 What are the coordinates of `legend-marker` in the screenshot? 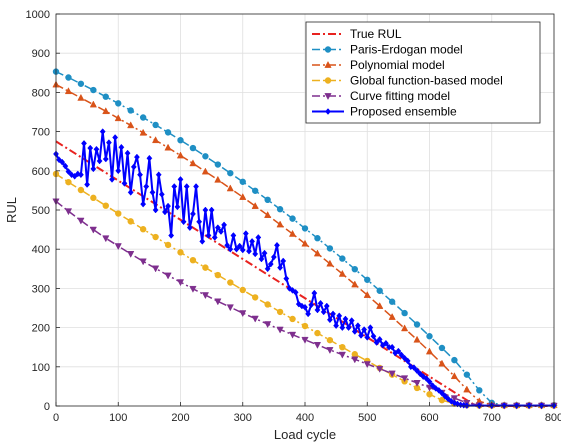 It's located at (328, 111).